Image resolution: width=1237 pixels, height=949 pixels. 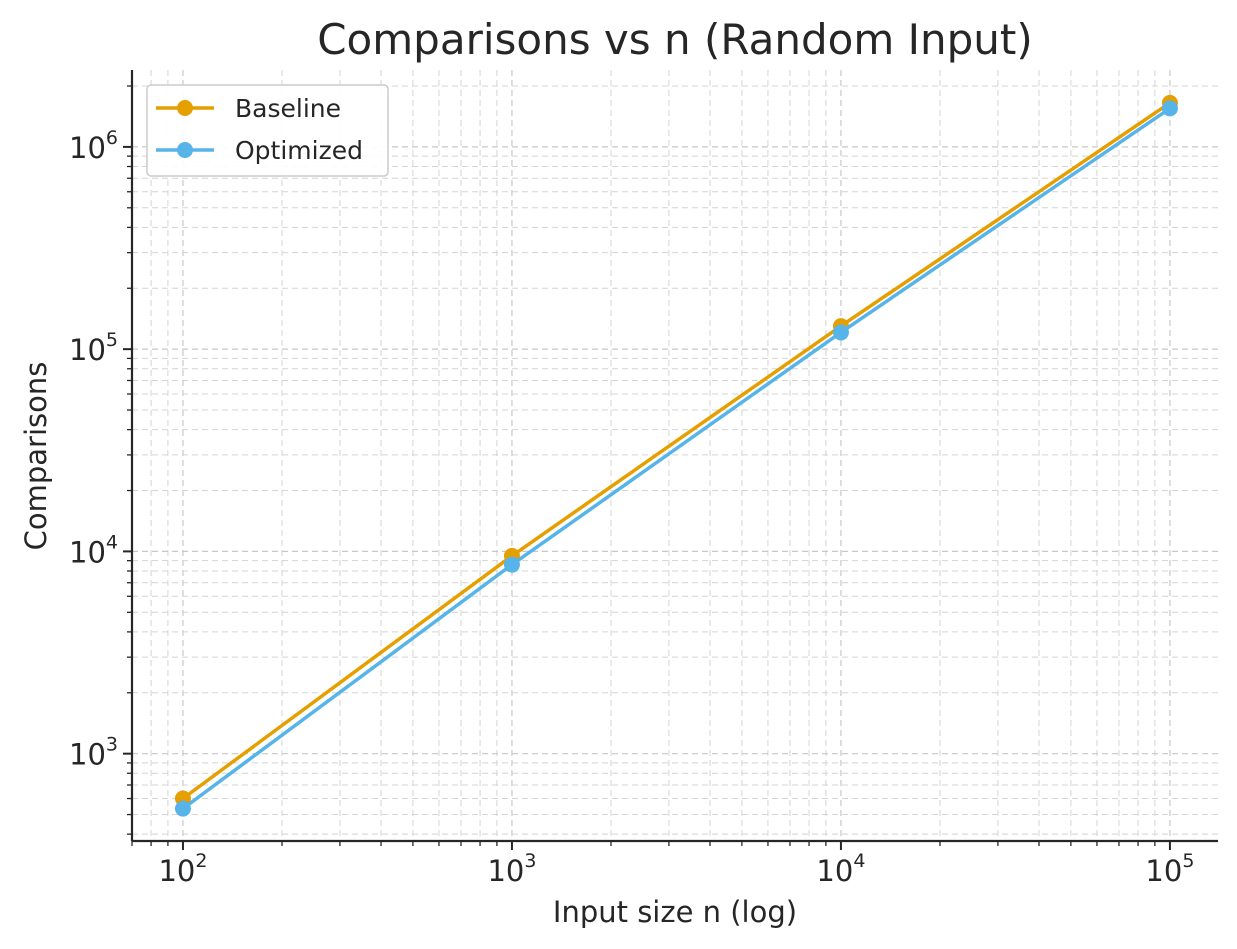 What do you see at coordinates (112, 745) in the screenshot?
I see `y-tick-label-exp: 3` at bounding box center [112, 745].